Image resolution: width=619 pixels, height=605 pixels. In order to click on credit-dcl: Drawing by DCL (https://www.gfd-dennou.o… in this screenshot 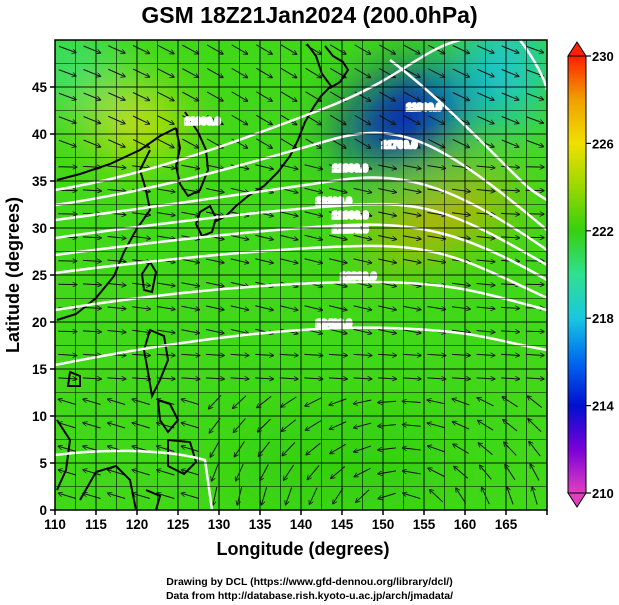, I will do `click(309, 582)`.